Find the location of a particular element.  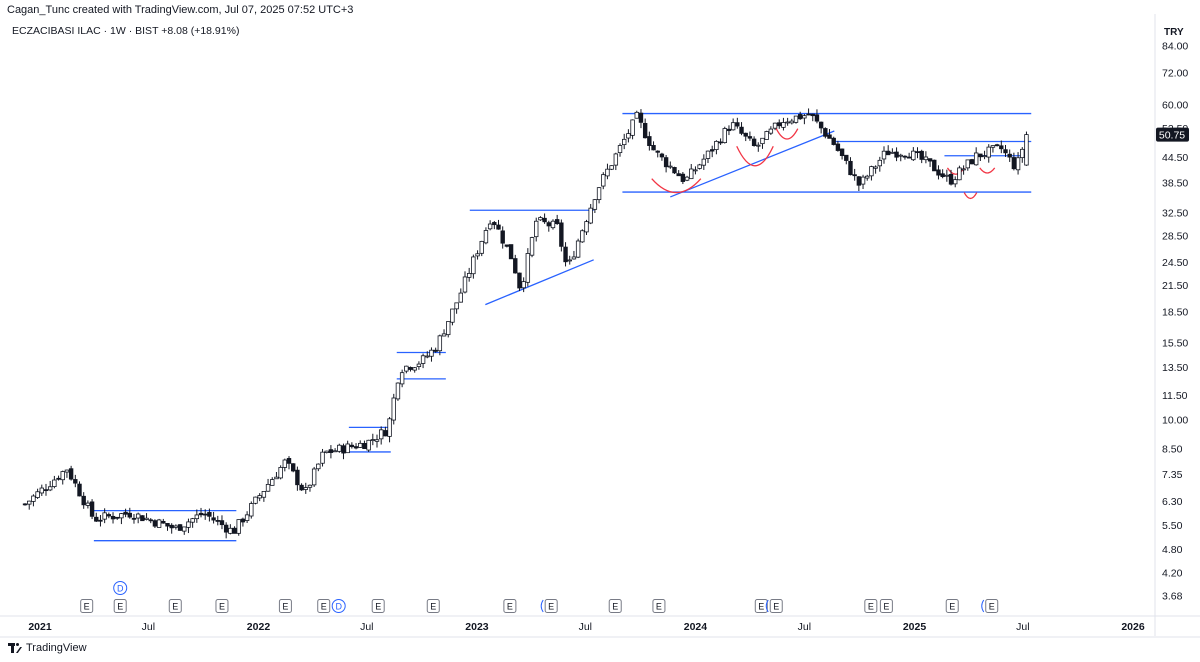

price-tick-label: 60.00 is located at coordinates (1175, 106).